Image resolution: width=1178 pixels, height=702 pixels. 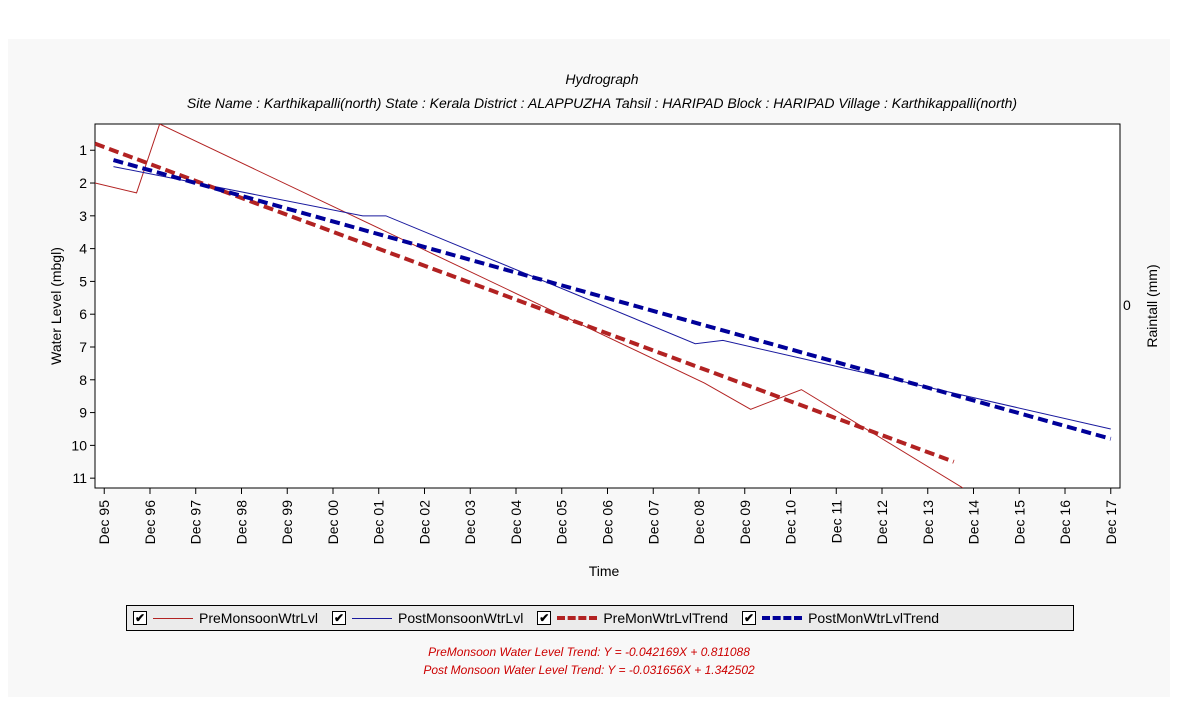 I want to click on chart-title: Hydrograph, so click(x=601, y=79).